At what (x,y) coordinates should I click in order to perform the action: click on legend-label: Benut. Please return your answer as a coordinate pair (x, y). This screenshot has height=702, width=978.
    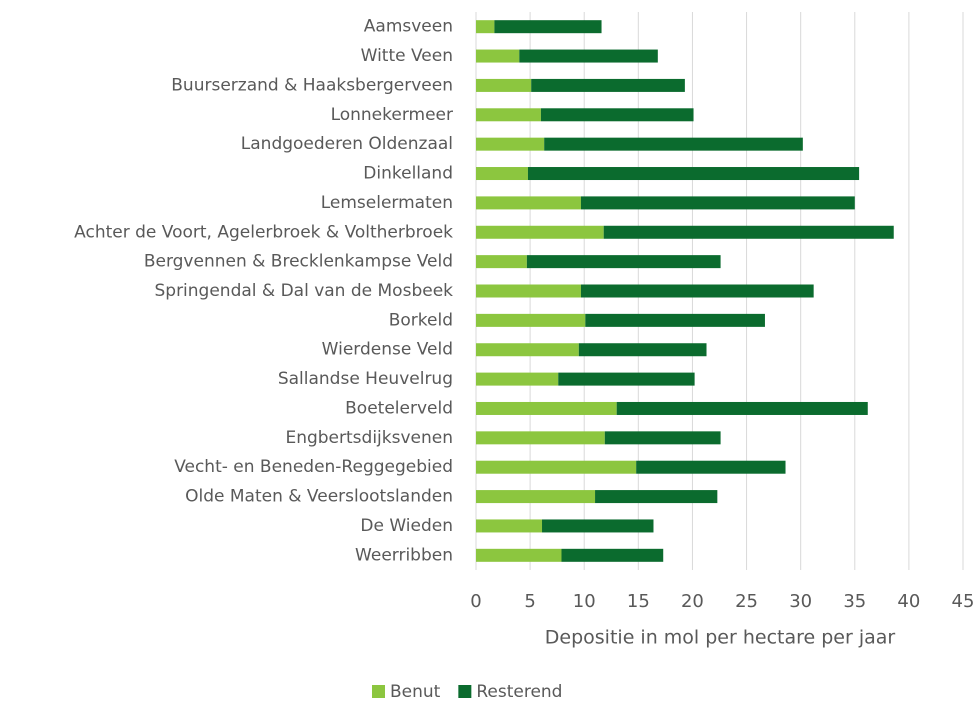
    Looking at the image, I should click on (415, 692).